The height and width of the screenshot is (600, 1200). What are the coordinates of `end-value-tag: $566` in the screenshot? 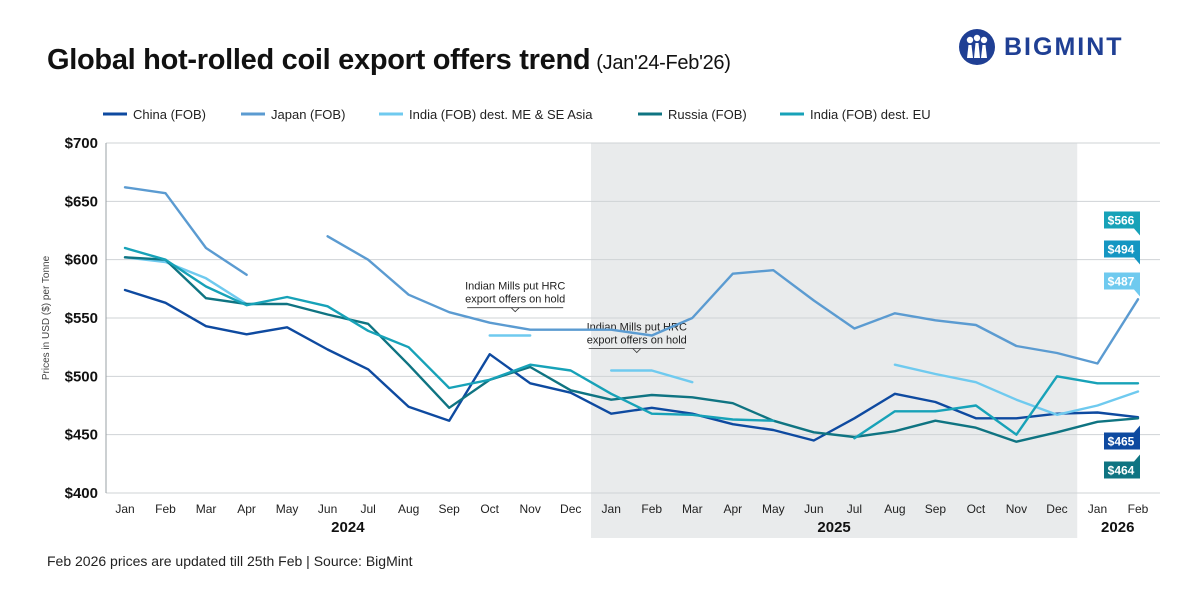 It's located at (1122, 223).